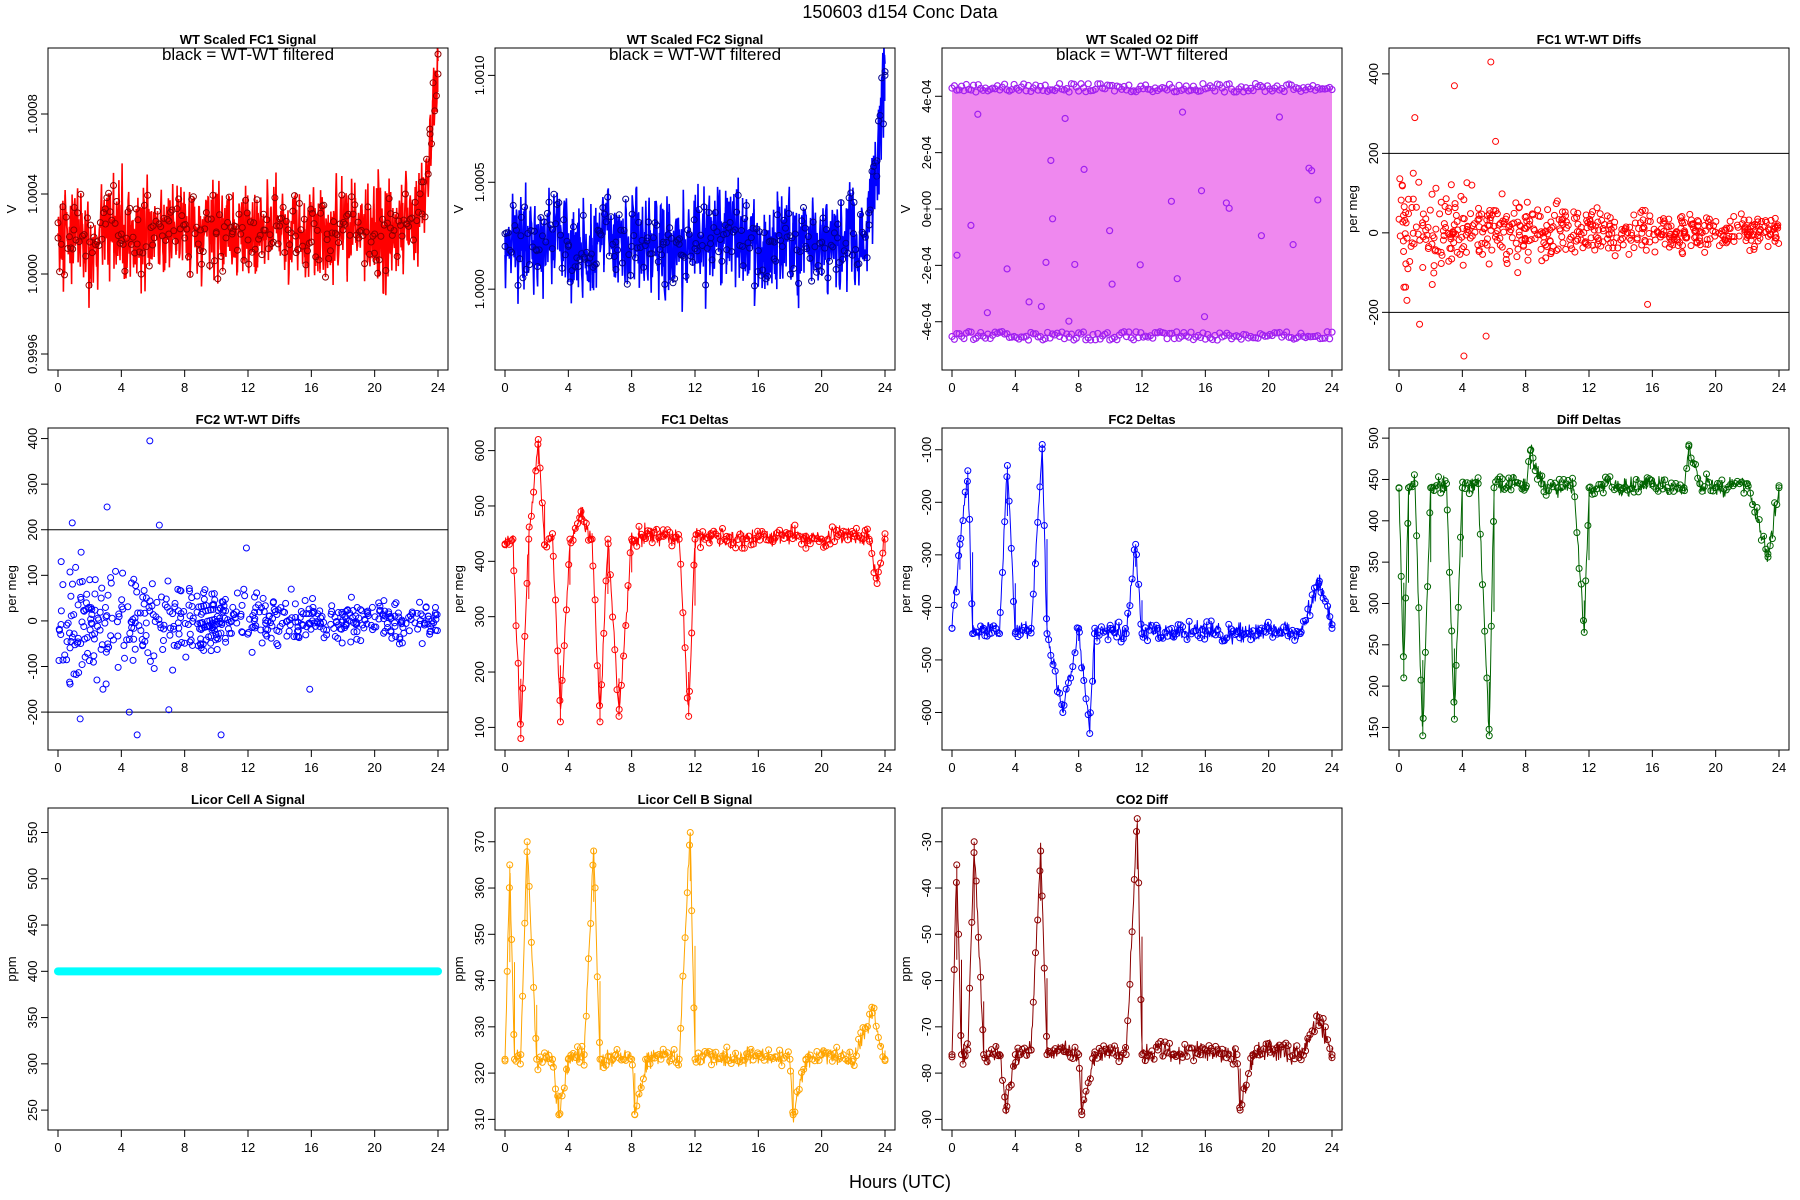 Image resolution: width=1800 pixels, height=1200 pixels. What do you see at coordinates (479, 672) in the screenshot?
I see `y-tick-label: 200` at bounding box center [479, 672].